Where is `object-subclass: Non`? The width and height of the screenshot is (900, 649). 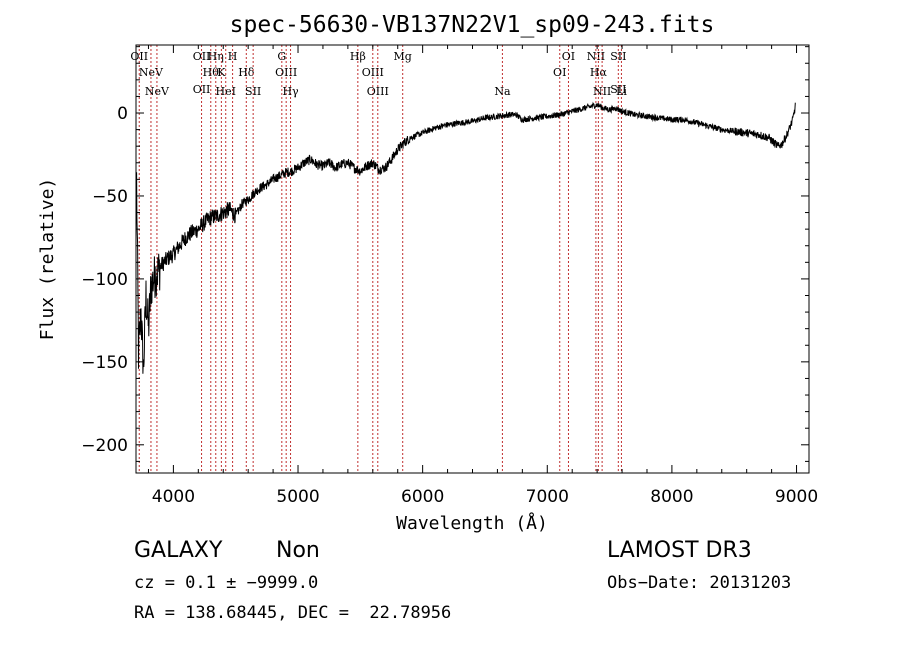
object-subclass: Non is located at coordinates (298, 550).